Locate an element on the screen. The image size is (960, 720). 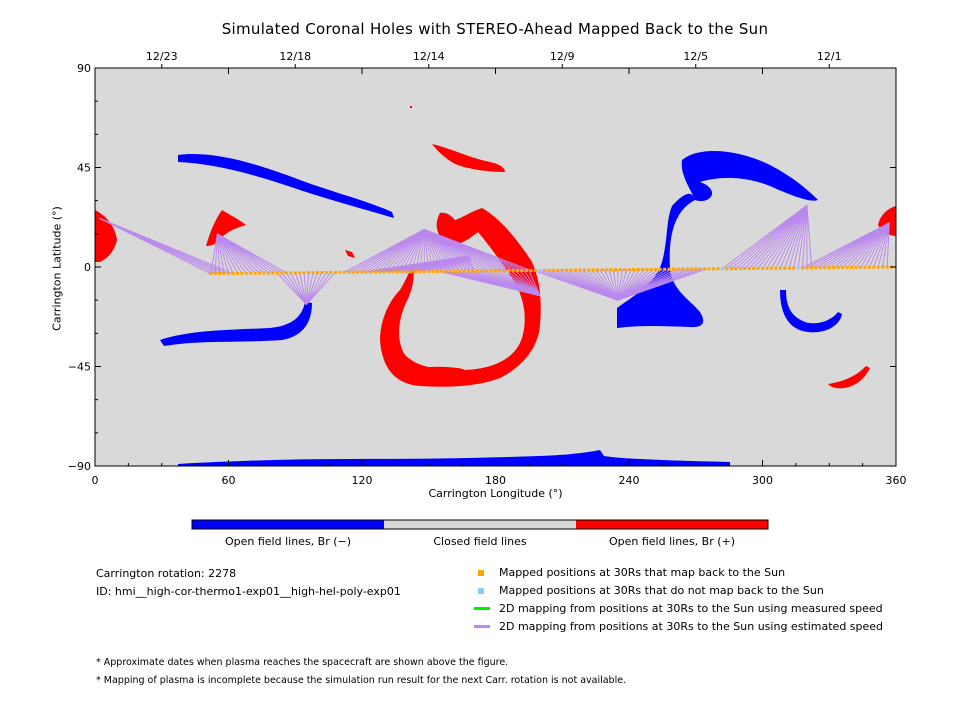
x-tick-label: 360 is located at coordinates (896, 480).